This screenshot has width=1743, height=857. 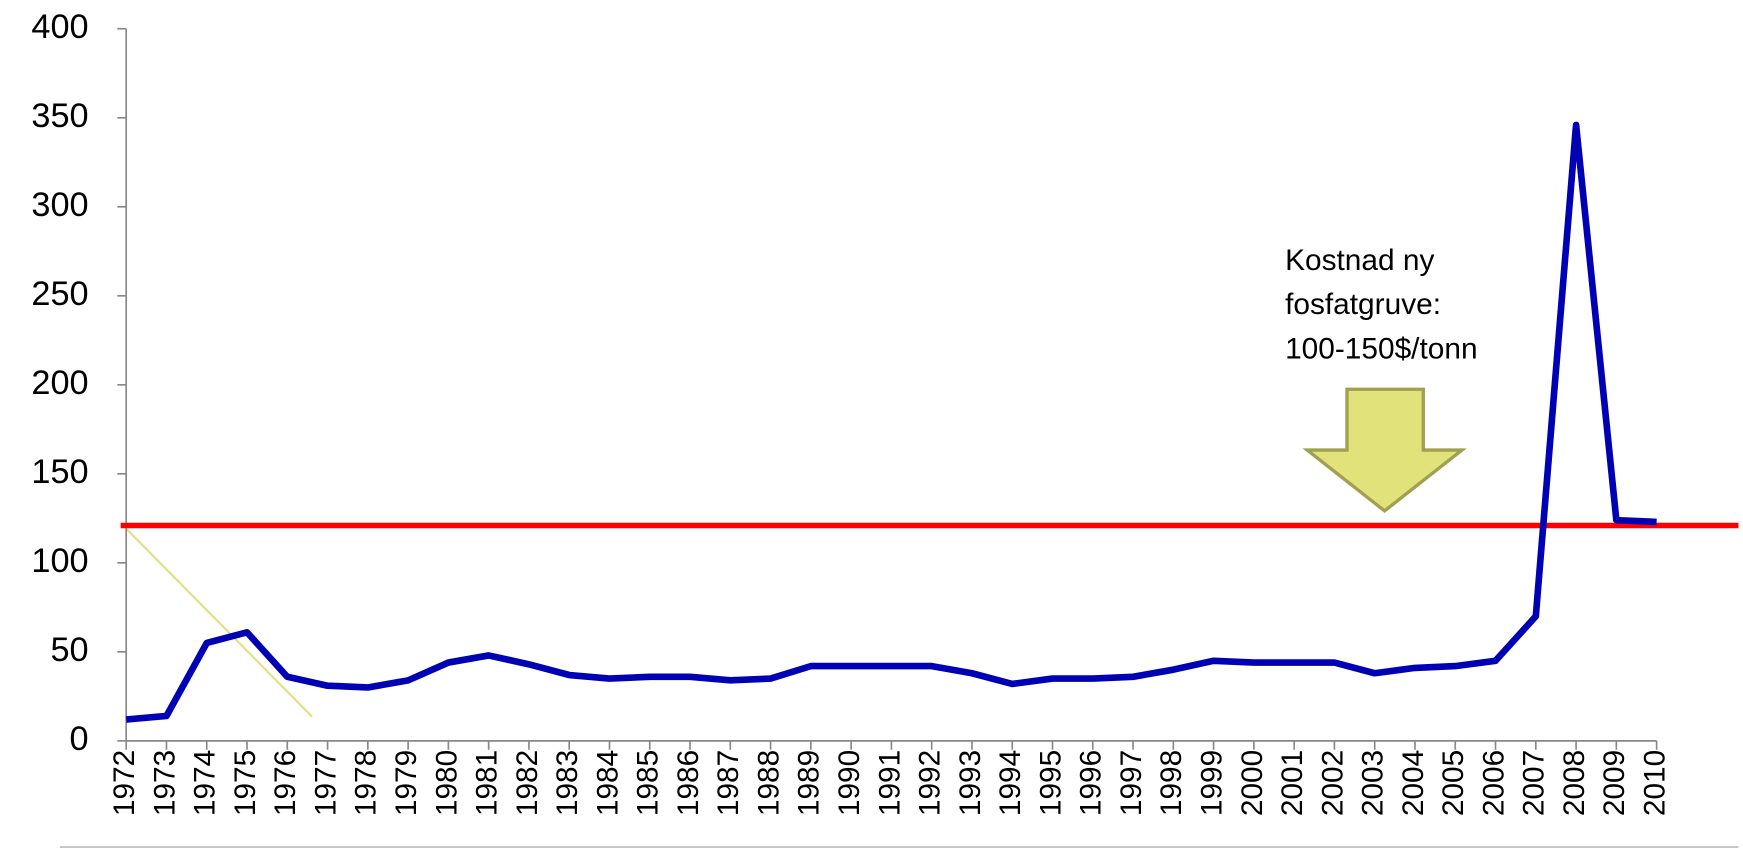 What do you see at coordinates (567, 783) in the screenshot?
I see `x-tick-label: 1983` at bounding box center [567, 783].